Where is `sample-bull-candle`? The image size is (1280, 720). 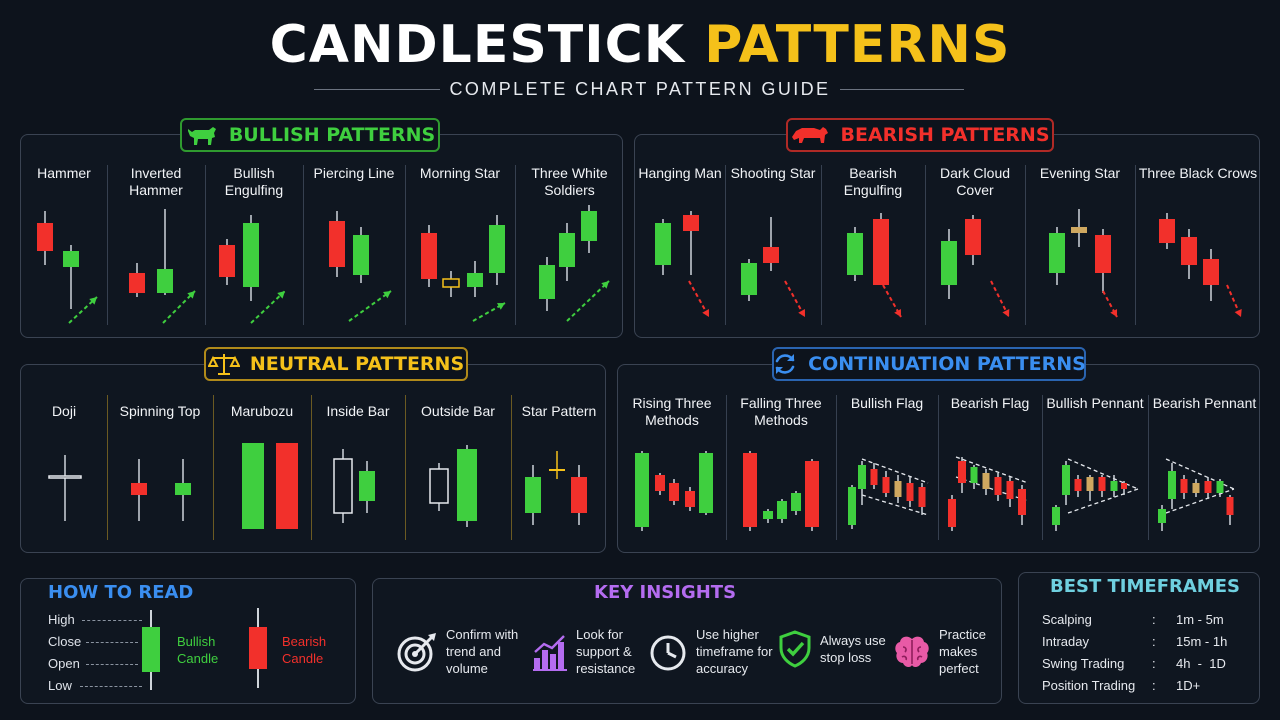 sample-bull-candle is located at coordinates (151, 649).